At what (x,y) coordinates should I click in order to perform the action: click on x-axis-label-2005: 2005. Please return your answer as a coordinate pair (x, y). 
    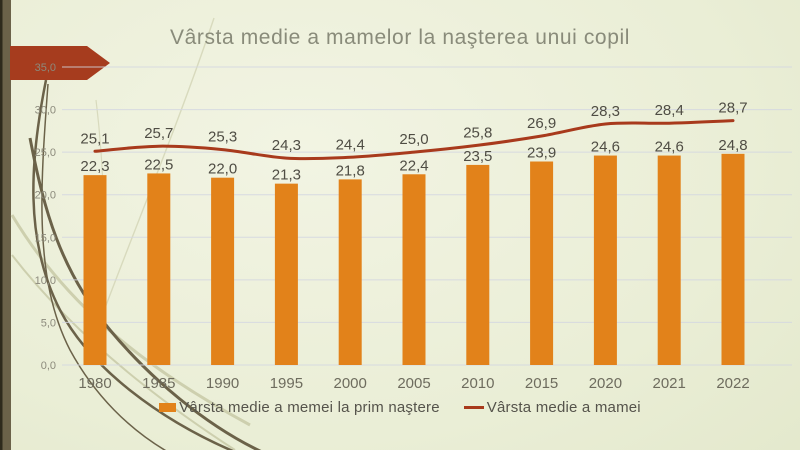
    Looking at the image, I should click on (413, 383).